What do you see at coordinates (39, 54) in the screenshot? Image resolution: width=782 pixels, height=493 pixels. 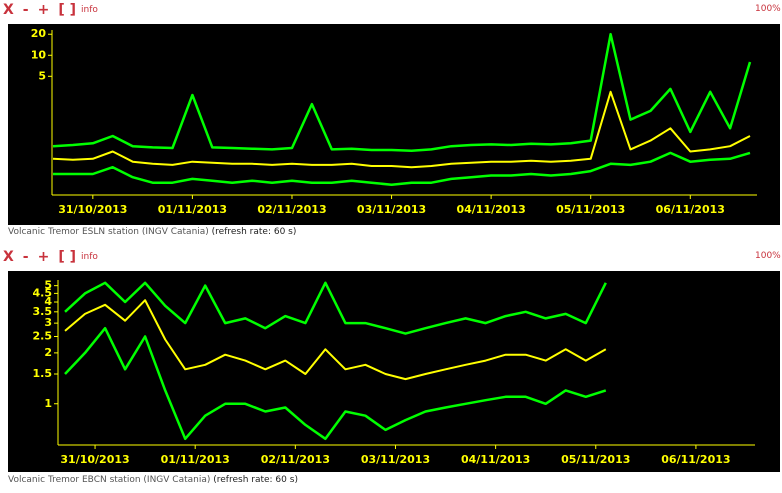 I see `y-tick-label: 10` at bounding box center [39, 54].